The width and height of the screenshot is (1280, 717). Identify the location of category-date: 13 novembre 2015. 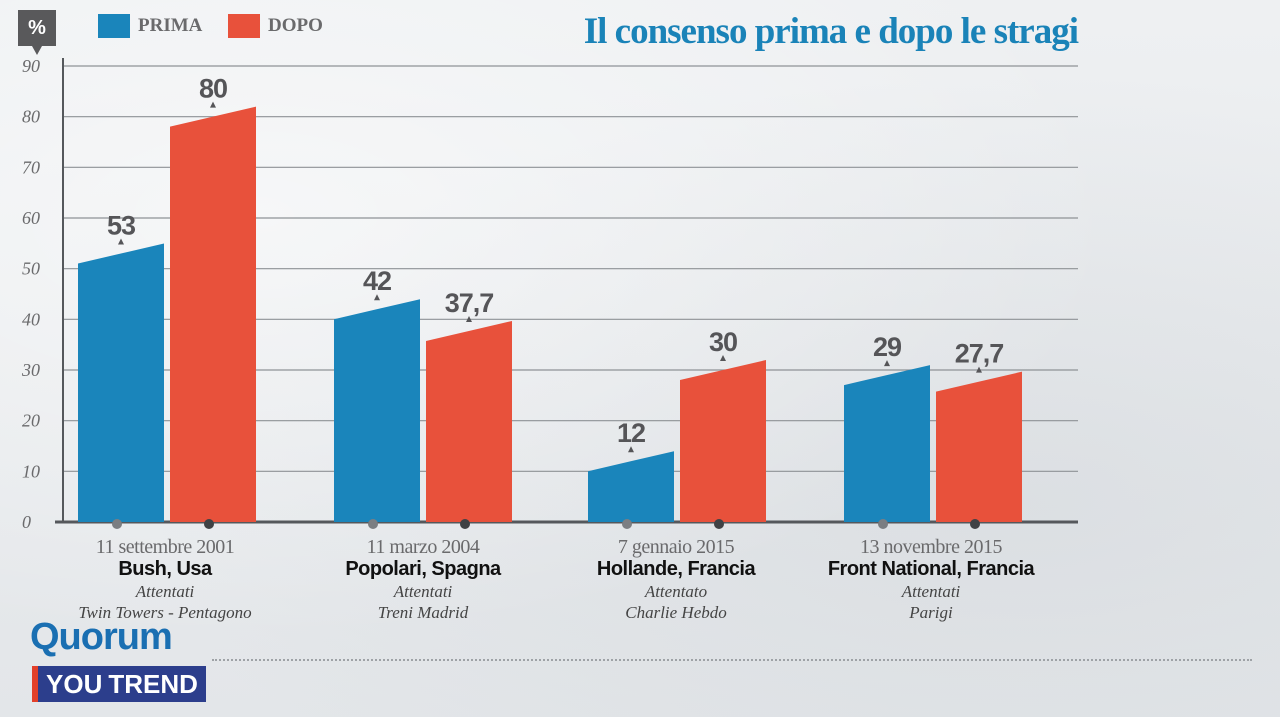
(931, 547).